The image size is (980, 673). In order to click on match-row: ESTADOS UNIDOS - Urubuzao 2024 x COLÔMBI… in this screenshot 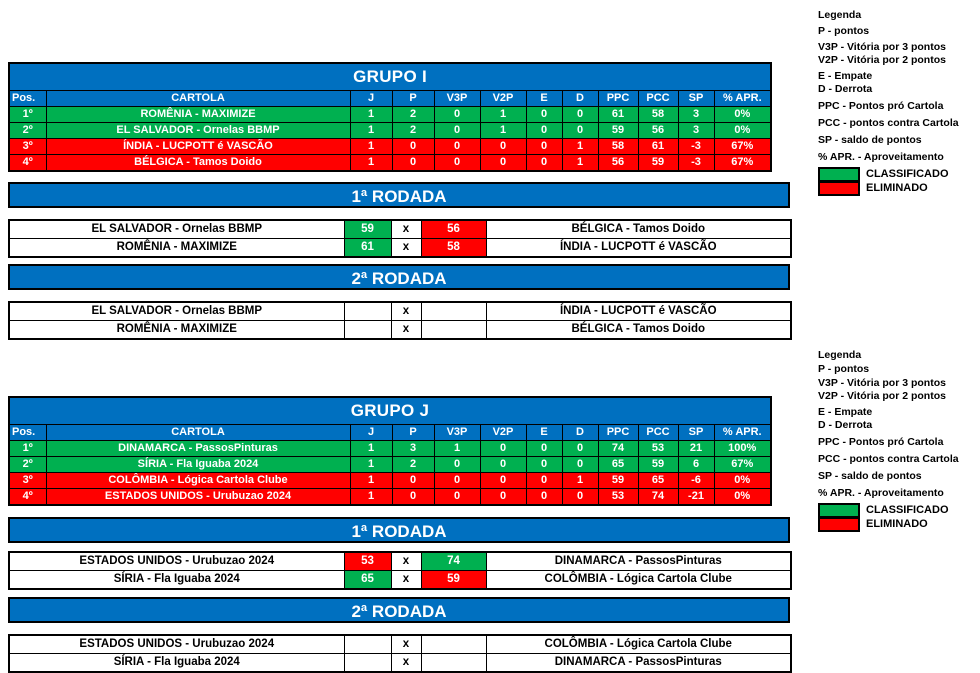, I will do `click(400, 644)`.